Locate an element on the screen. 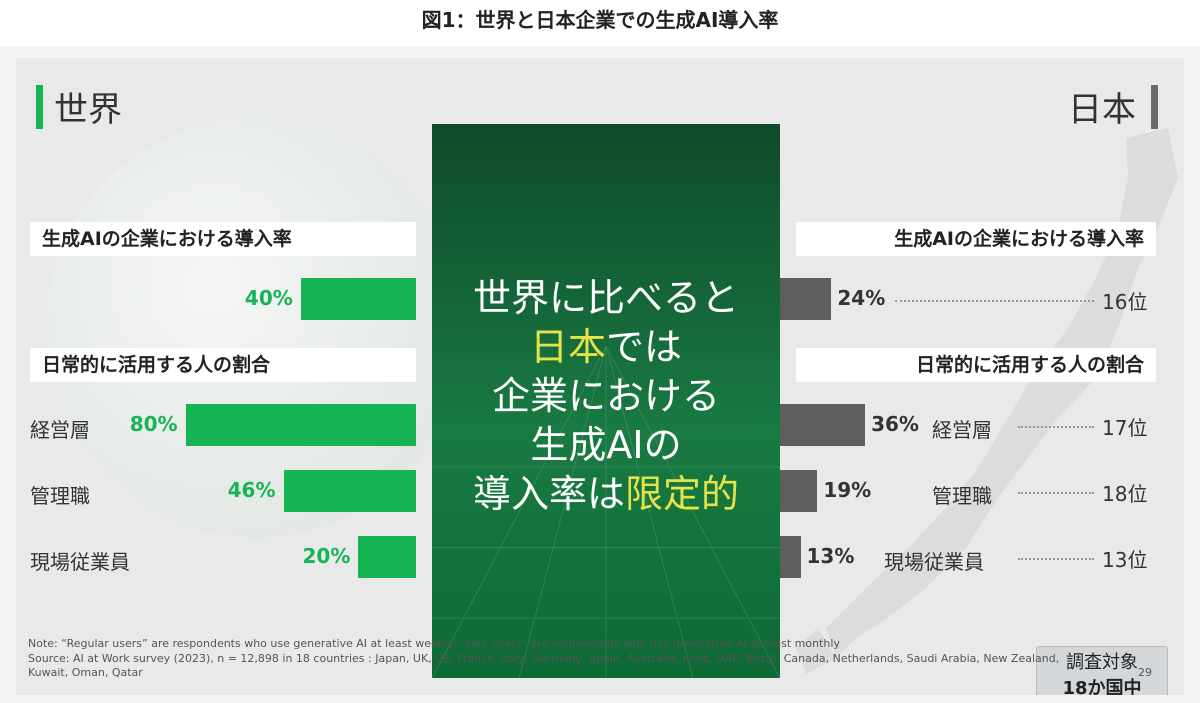  jp-row-label-frontline: 現場従業員 is located at coordinates (934, 562).